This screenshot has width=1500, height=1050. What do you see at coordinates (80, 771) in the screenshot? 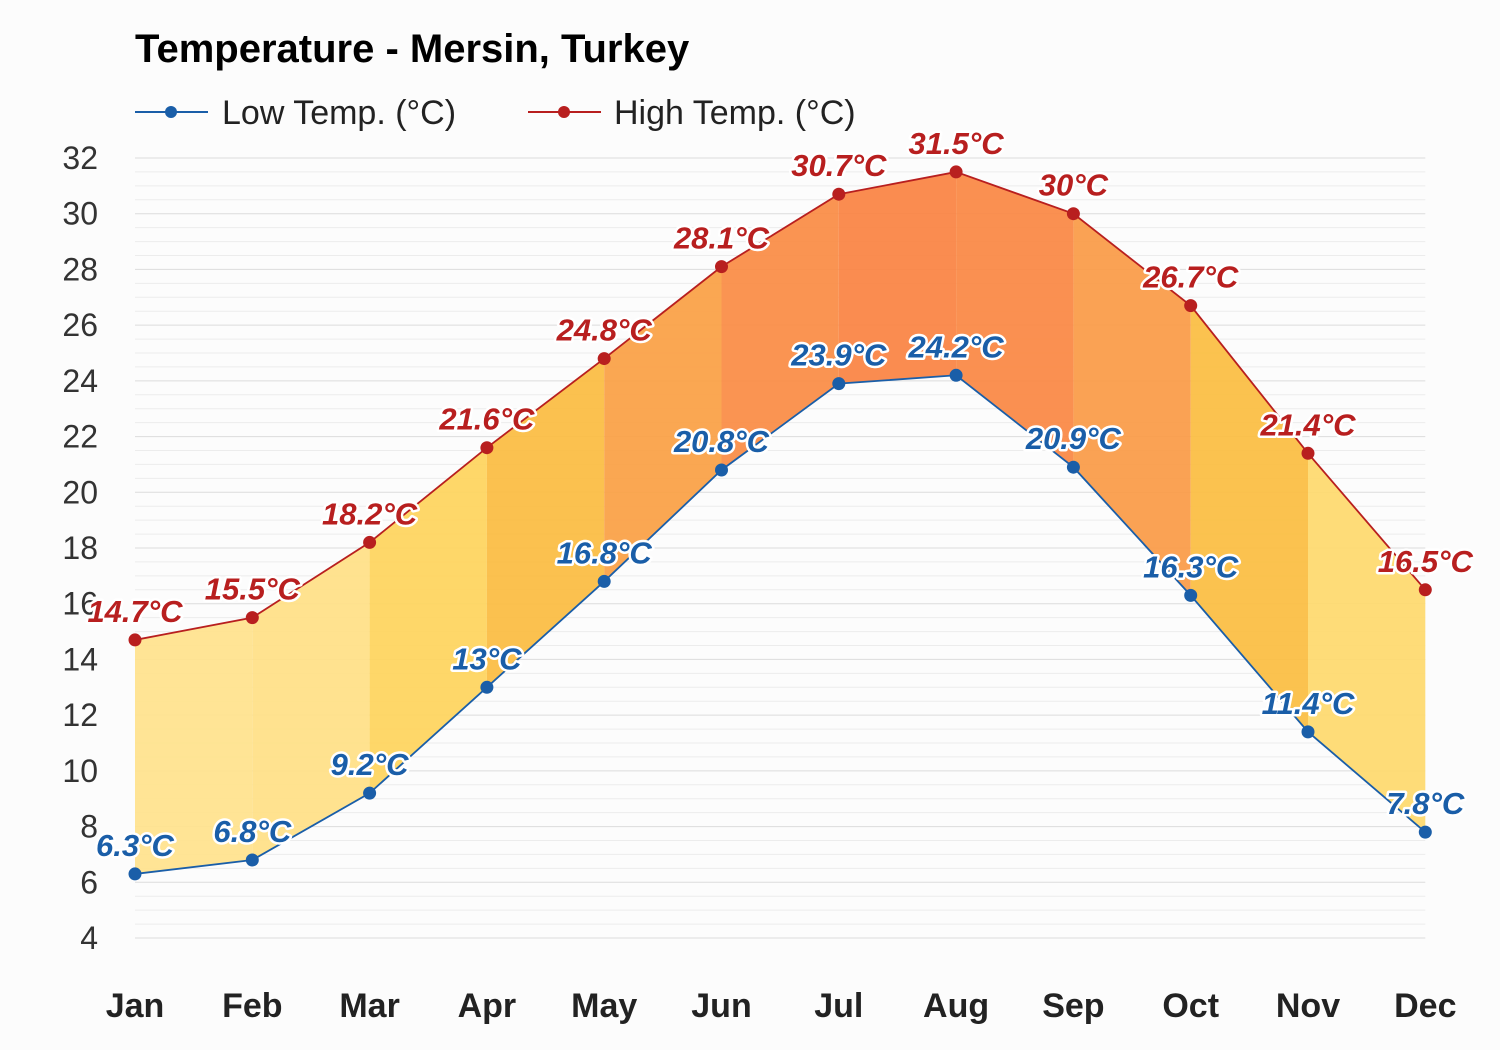
I see `y-tick-label: 10` at bounding box center [80, 771].